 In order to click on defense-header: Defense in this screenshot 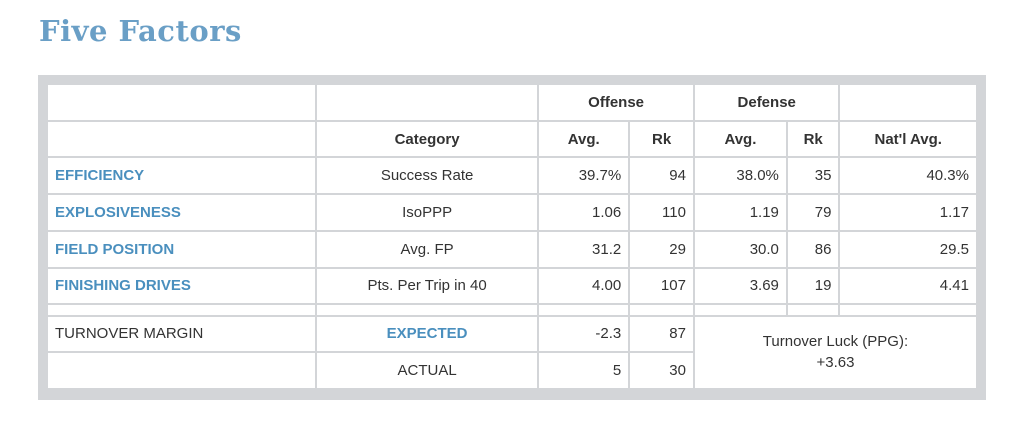, I will do `click(766, 102)`.